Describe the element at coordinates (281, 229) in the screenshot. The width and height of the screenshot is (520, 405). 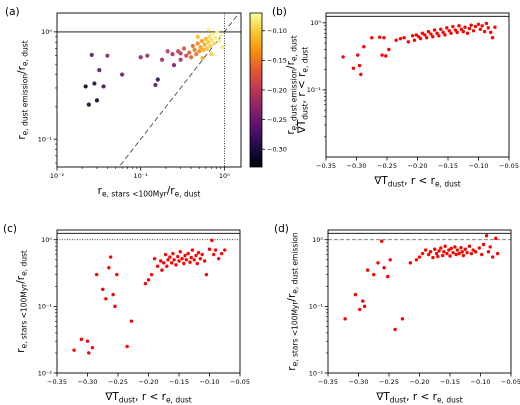
I see `panel-label: (d)` at that location.